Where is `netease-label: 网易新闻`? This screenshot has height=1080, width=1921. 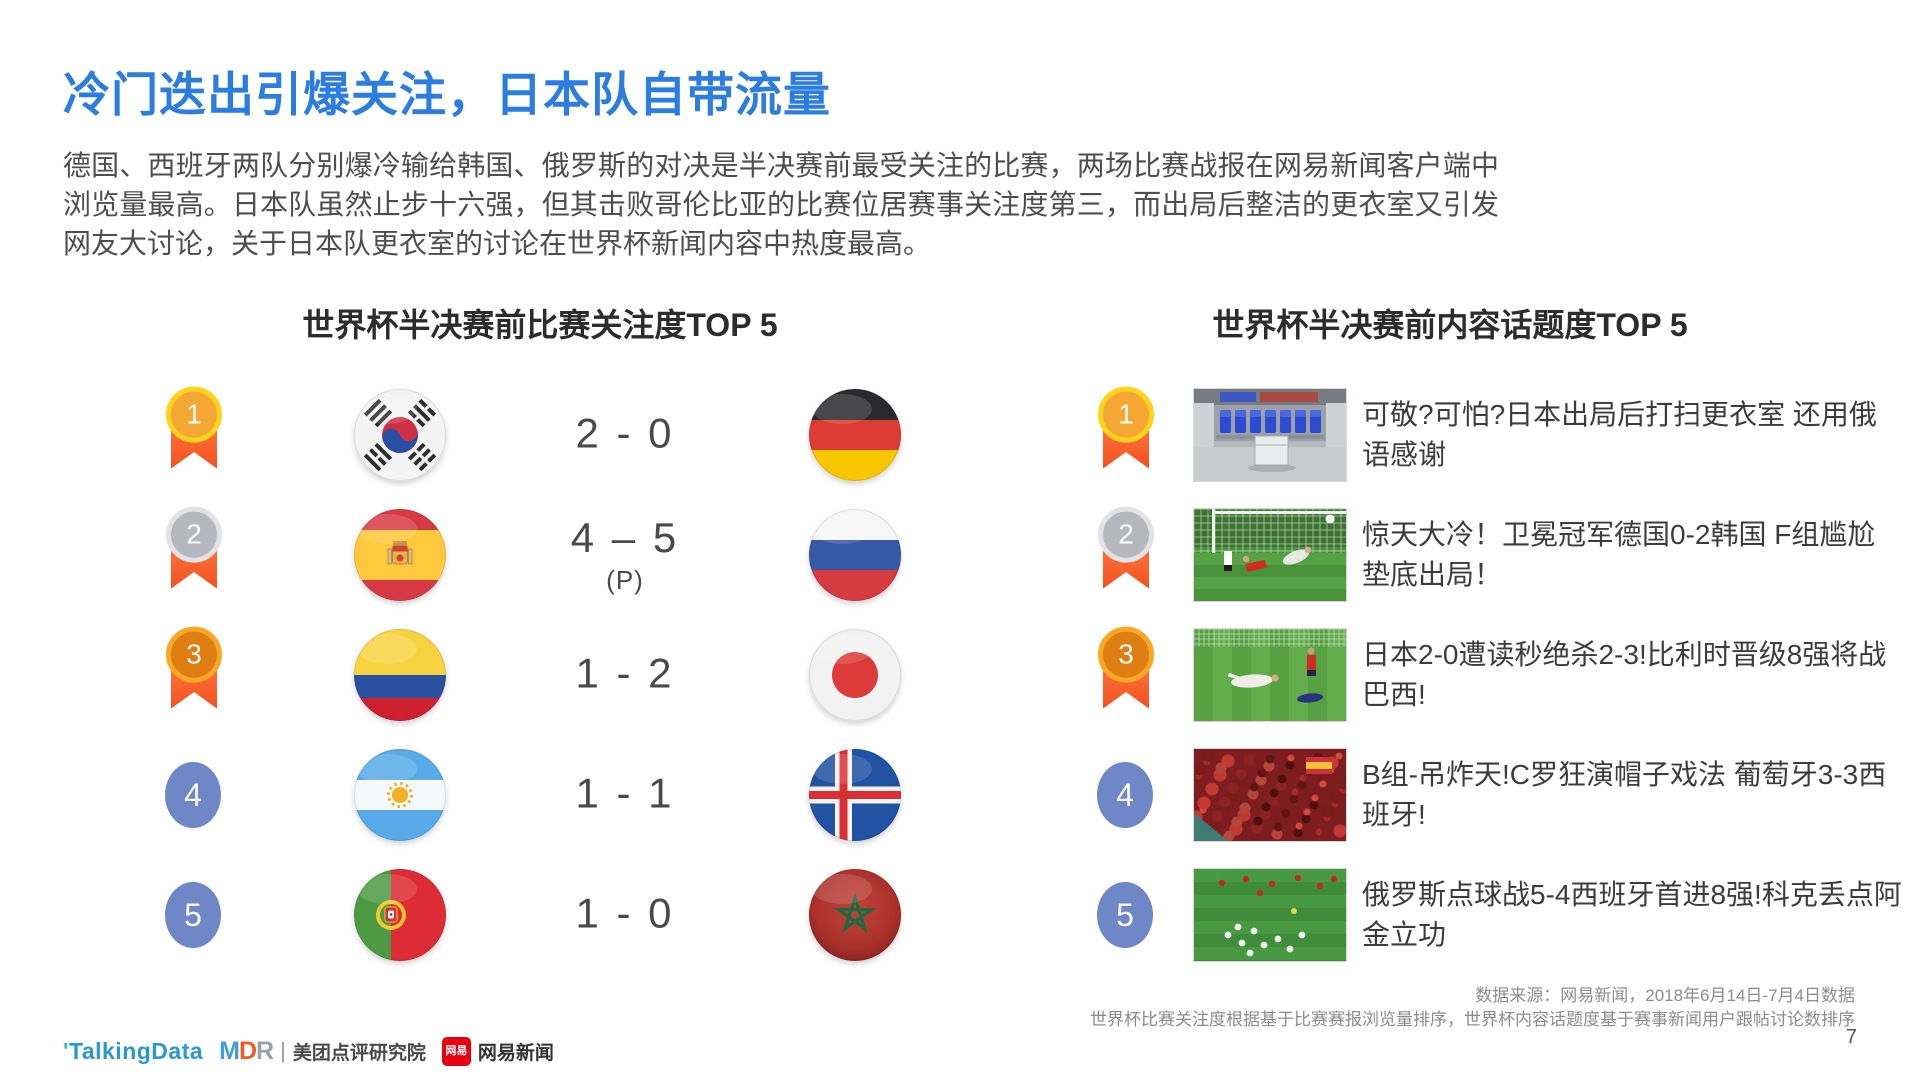 netease-label: 网易新闻 is located at coordinates (515, 1053).